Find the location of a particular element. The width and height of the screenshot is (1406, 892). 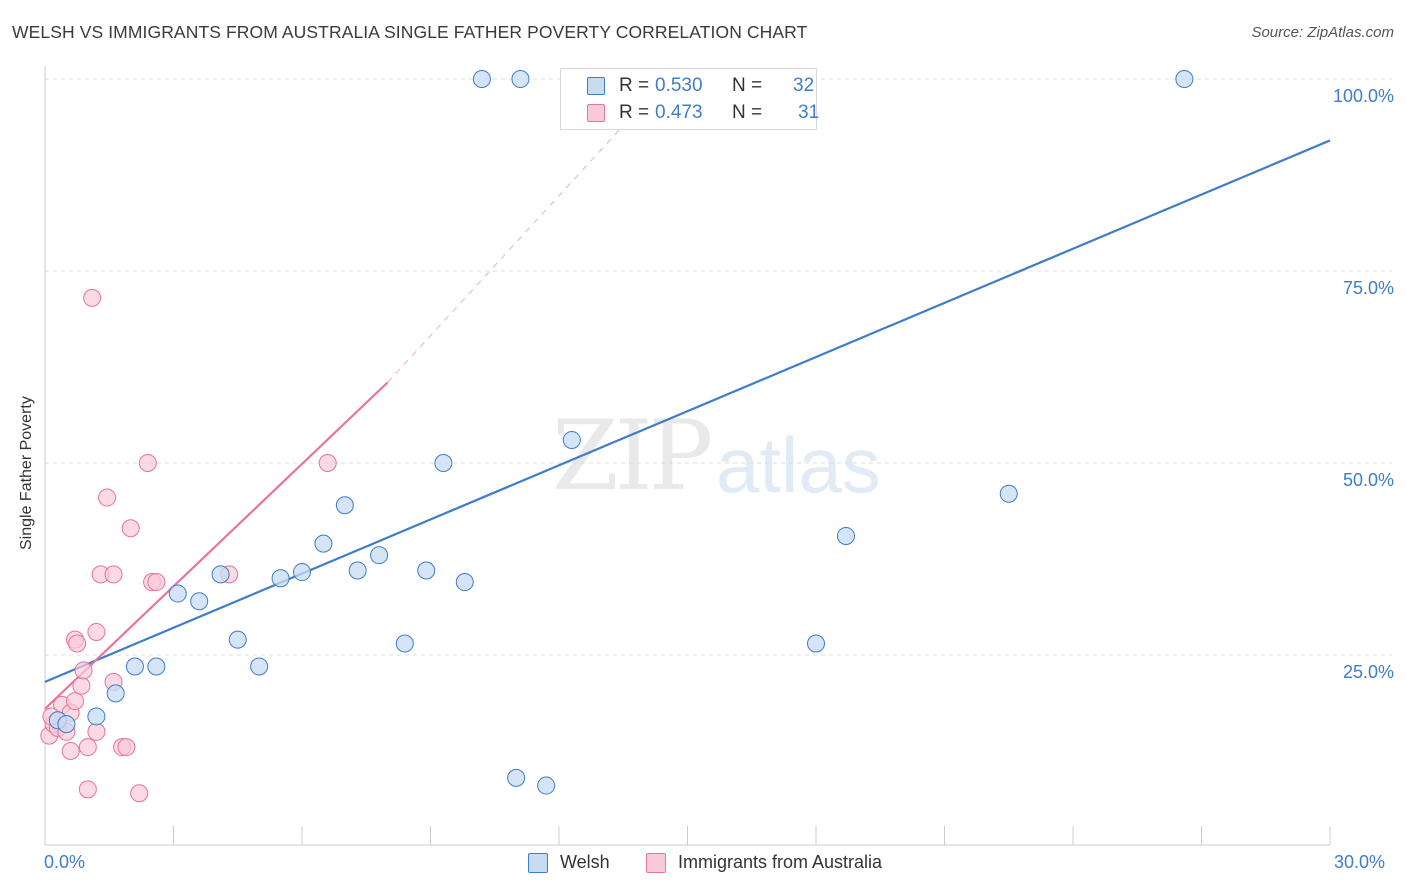

legend-n-value: 32 is located at coordinates (804, 85).